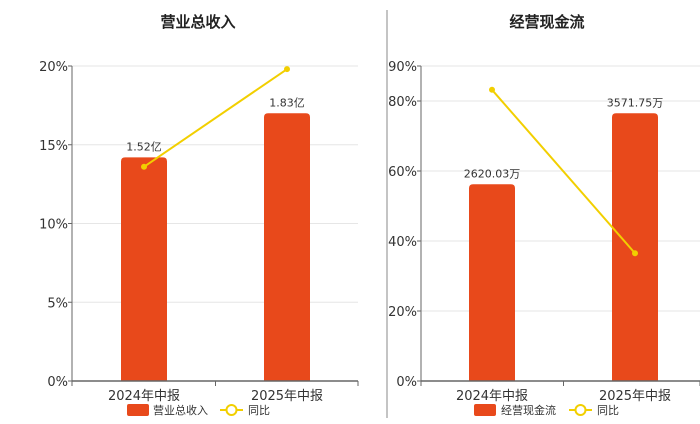 Image resolution: width=700 pixels, height=424 pixels. I want to click on cashflow-y-ticks: 0% 20% 40% 60% 80% 90%, so click(405, 225).